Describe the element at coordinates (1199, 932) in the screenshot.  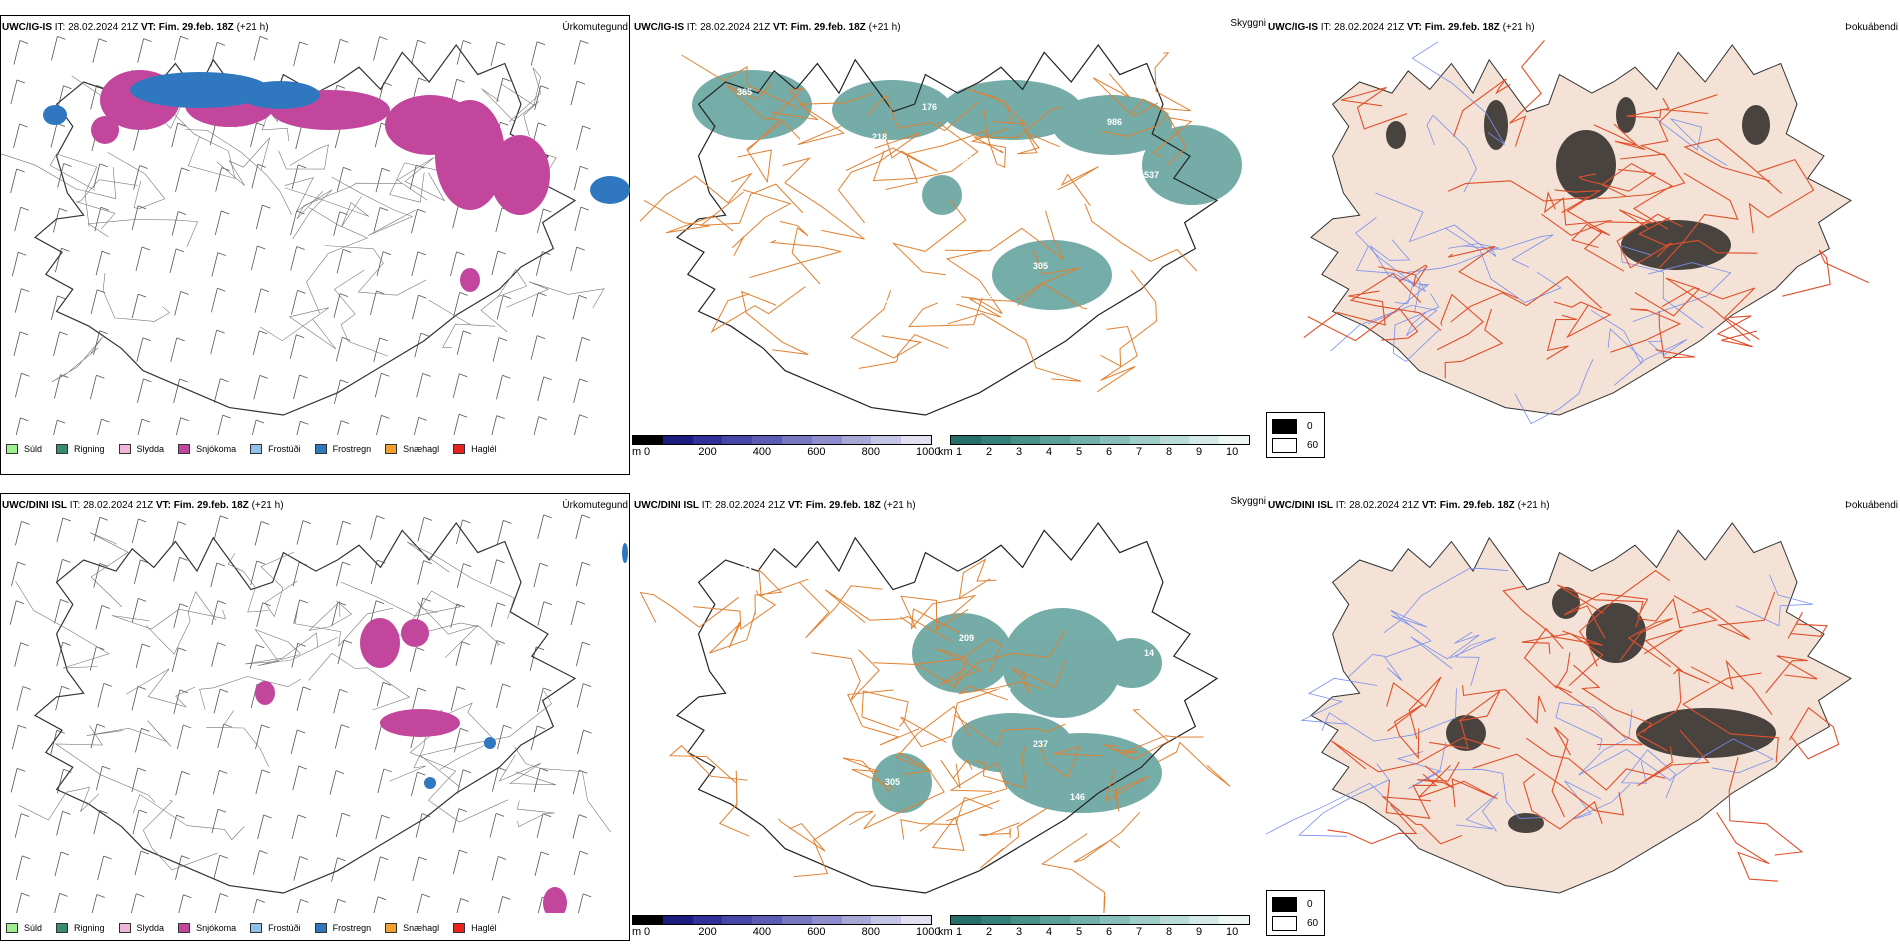
I see `colorbar-tick-label: 9` at that location.